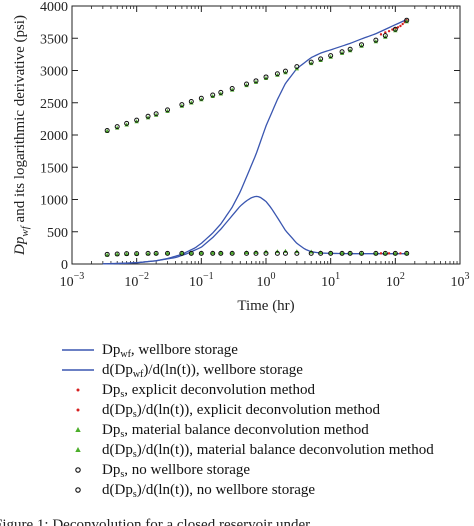  What do you see at coordinates (267, 350) in the screenshot?
I see `legend-item: Dpwf, wellbore storage` at bounding box center [267, 350].